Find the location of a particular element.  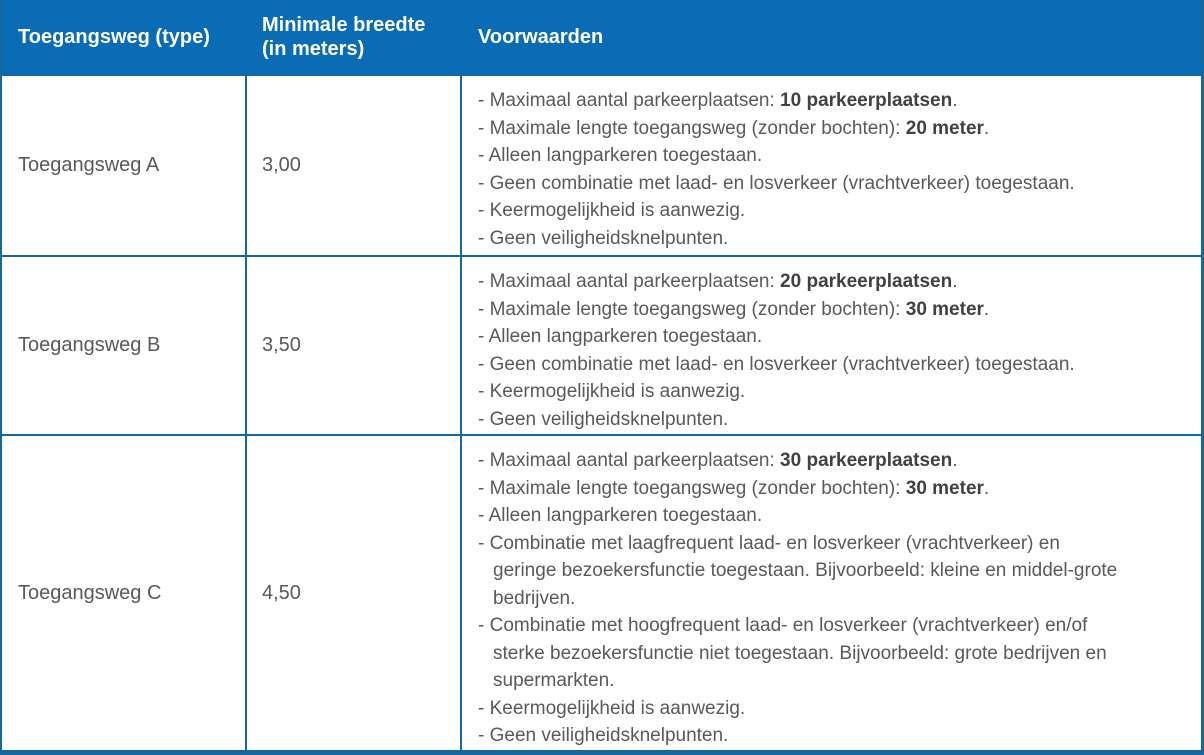

road-type-cell: Toegangsweg B is located at coordinates (124, 345).